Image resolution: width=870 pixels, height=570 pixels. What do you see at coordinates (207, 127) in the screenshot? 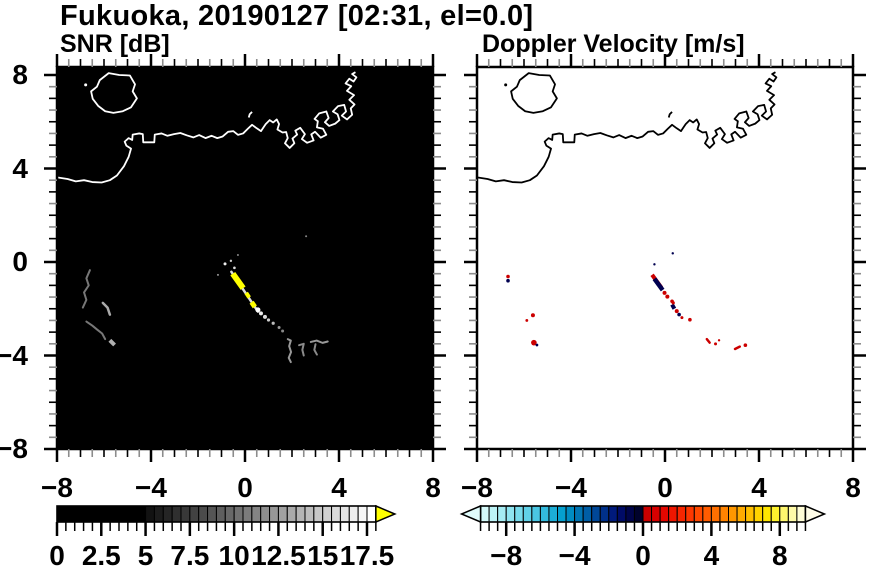
I see `snr-coastline` at bounding box center [207, 127].